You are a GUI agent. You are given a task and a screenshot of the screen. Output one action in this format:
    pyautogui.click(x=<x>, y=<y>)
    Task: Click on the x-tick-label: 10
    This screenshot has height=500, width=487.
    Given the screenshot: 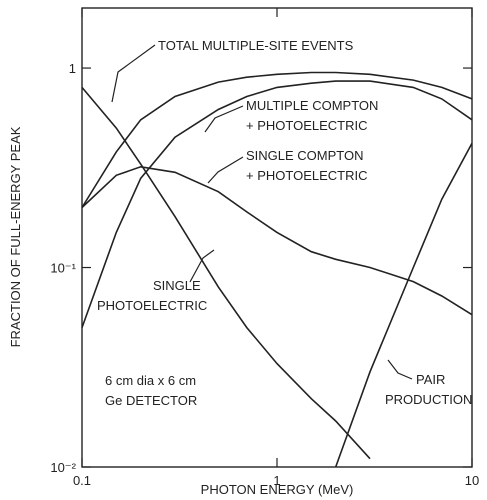 What is the action you would take?
    pyautogui.click(x=472, y=480)
    